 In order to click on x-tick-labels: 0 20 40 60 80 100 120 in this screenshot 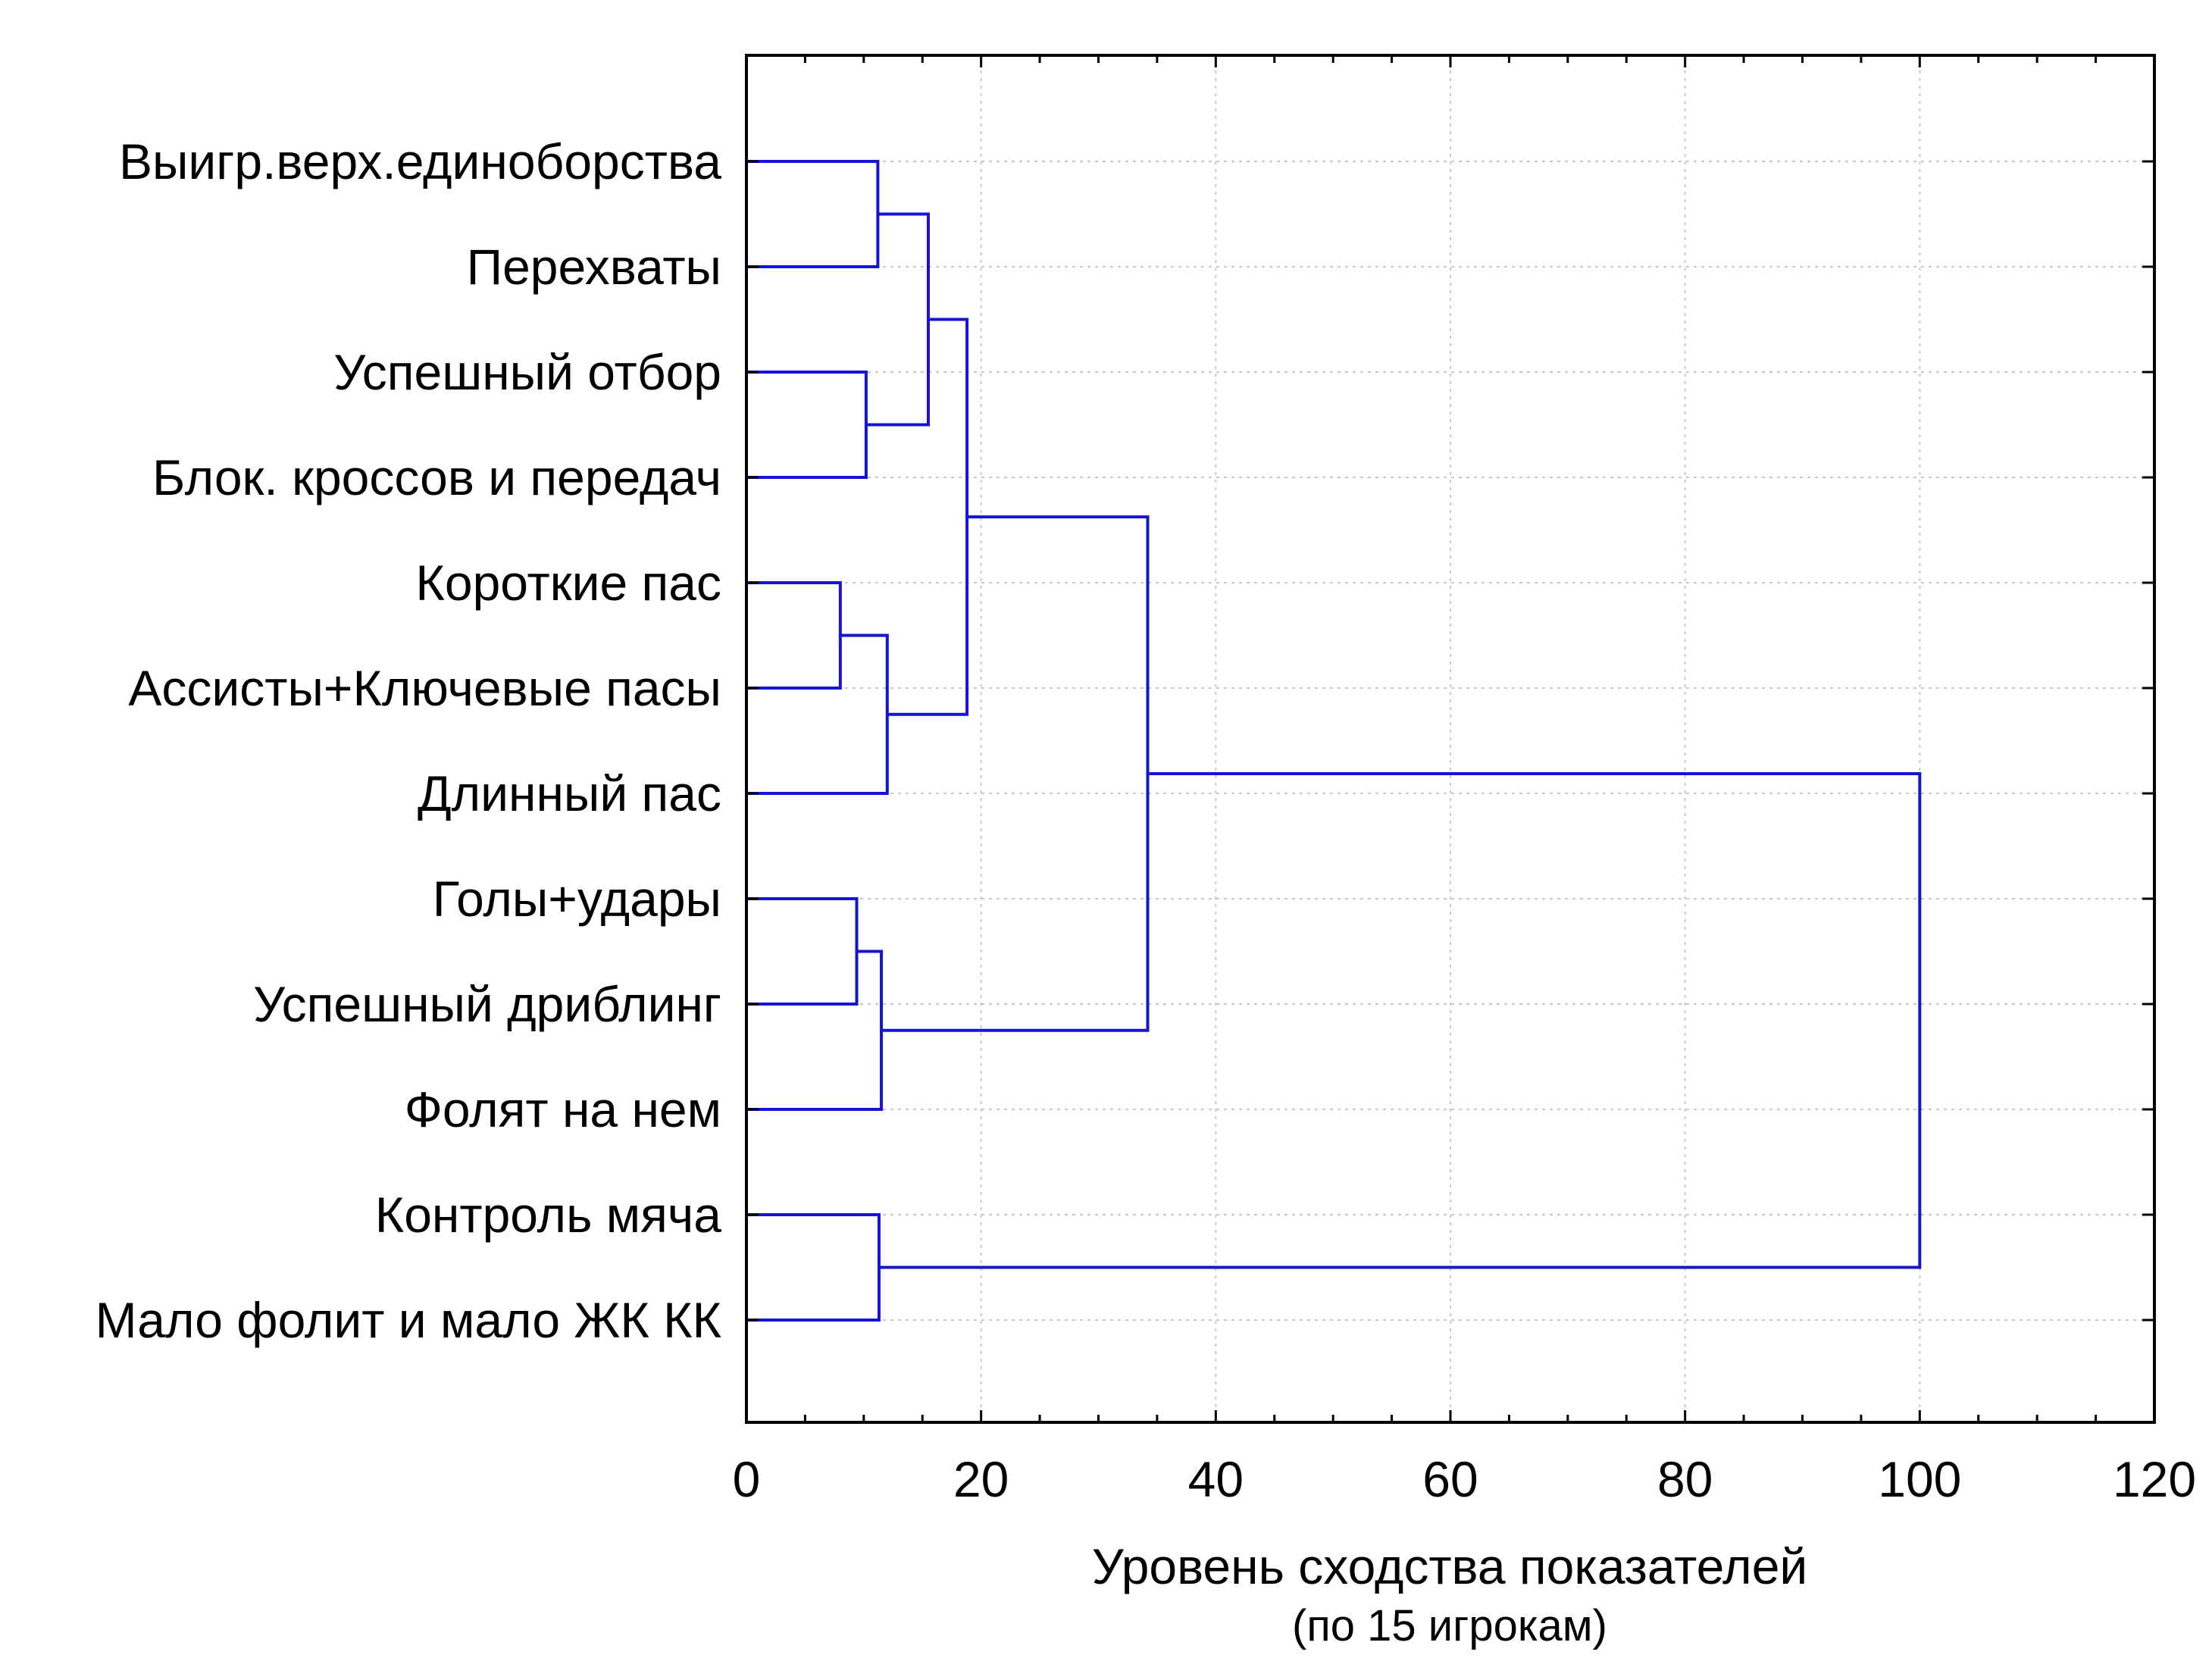, I will do `click(1464, 1479)`.